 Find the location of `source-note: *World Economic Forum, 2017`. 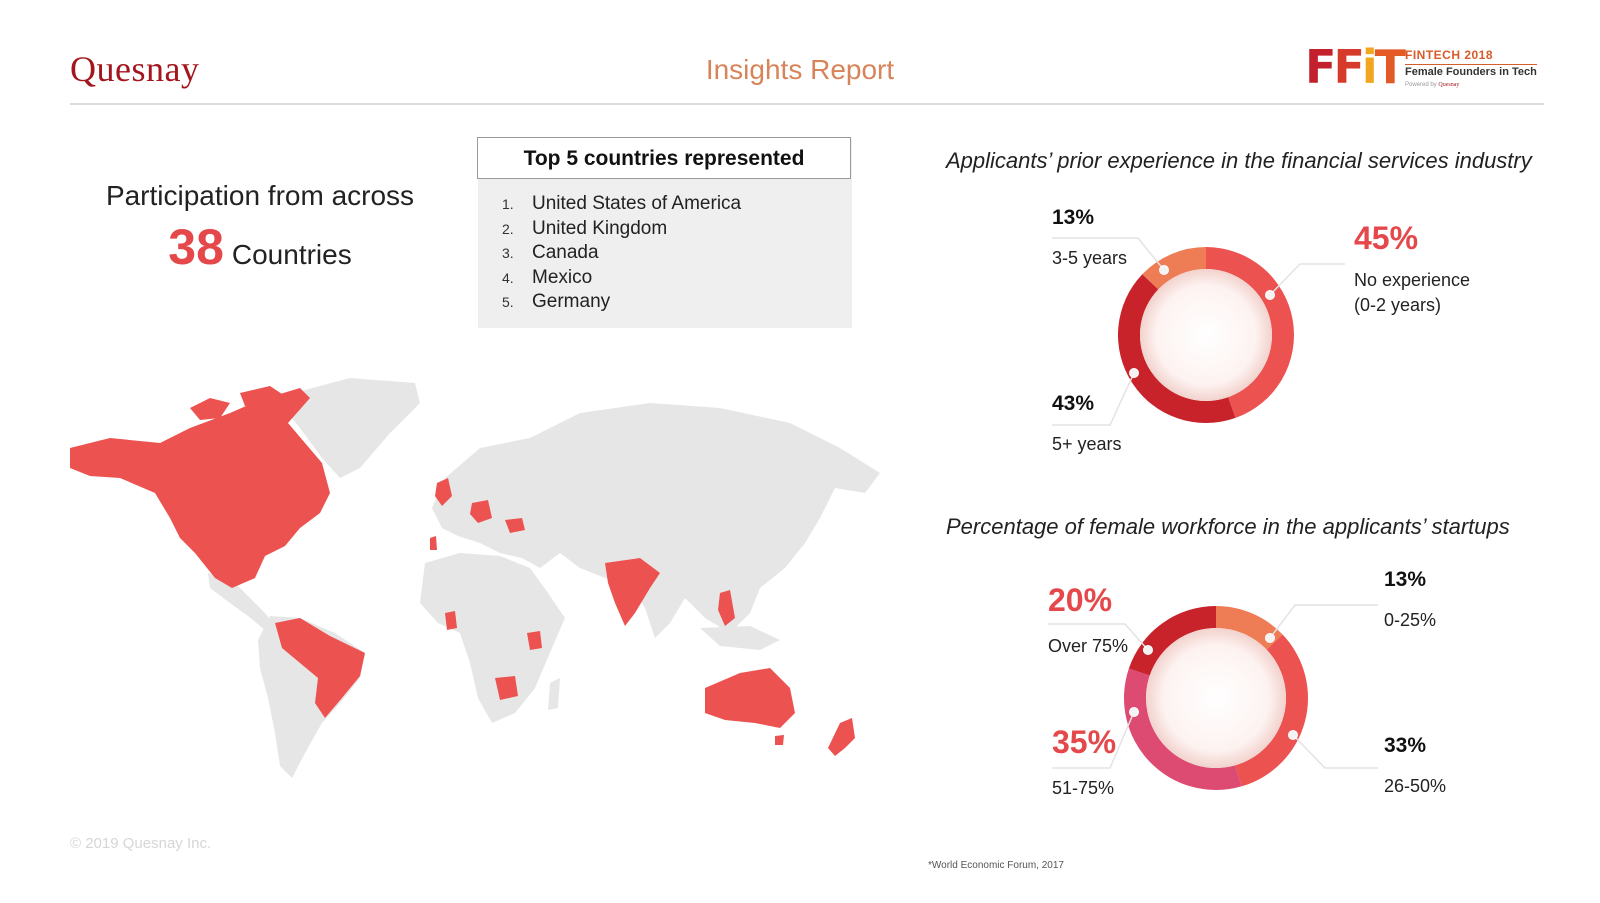

source-note: *World Economic Forum, 2017 is located at coordinates (996, 865).